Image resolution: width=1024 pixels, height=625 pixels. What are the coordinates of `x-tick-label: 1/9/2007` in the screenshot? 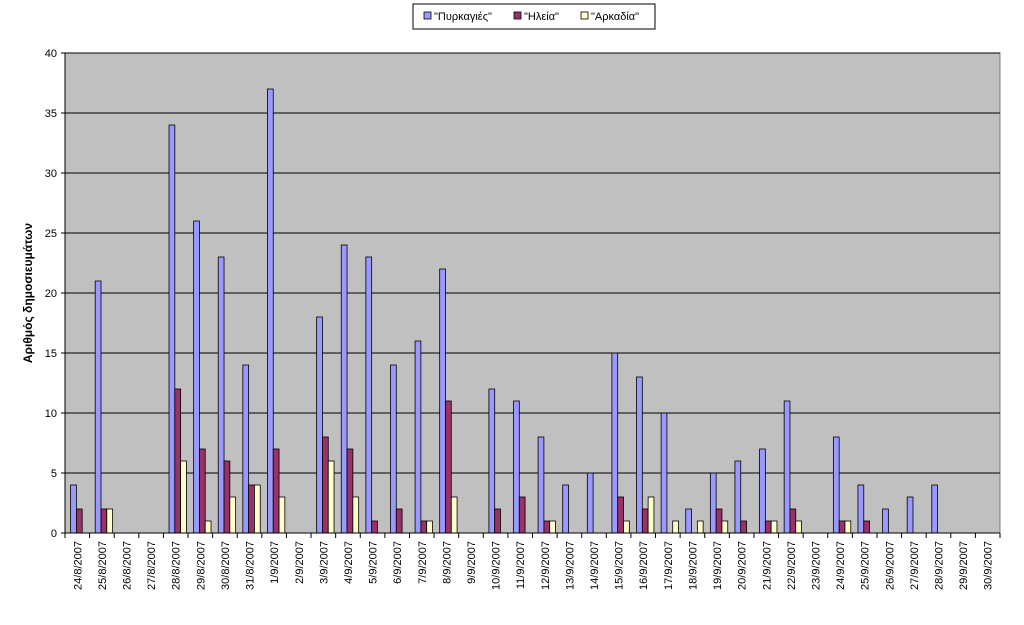 It's located at (275, 562).